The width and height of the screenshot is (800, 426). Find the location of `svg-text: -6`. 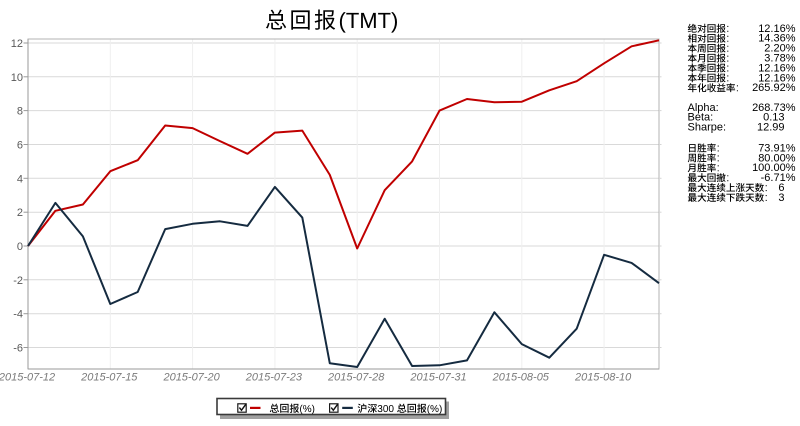

svg-text: -6 is located at coordinates (18, 349).